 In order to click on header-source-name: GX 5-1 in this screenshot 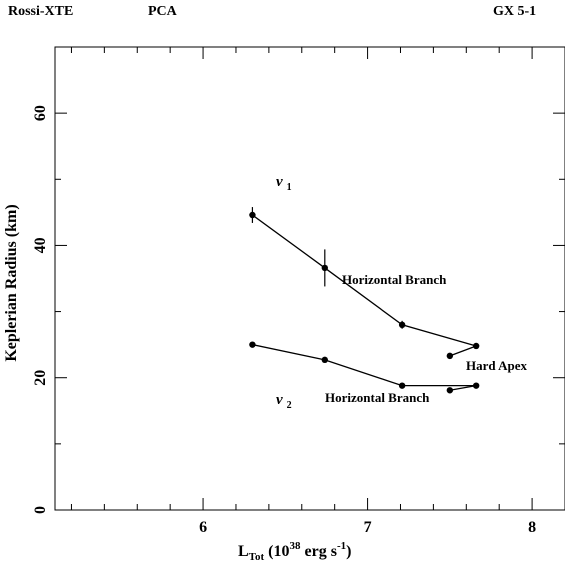, I will do `click(515, 11)`.